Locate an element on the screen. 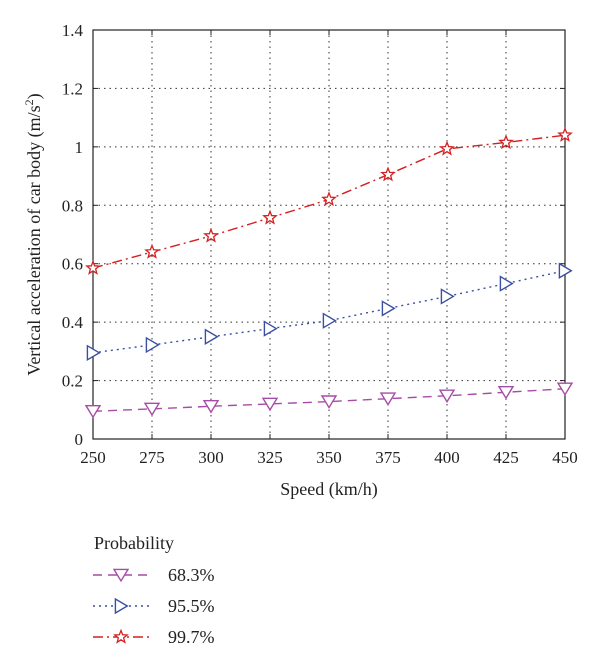 This screenshot has height=665, width=600. x-tick-label: 300 is located at coordinates (211, 457).